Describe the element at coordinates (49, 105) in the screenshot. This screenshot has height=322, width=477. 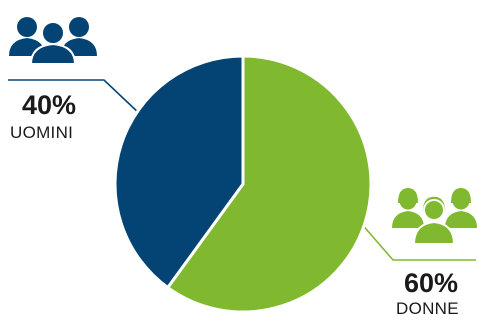
I see `men-percent-label: 40%` at that location.